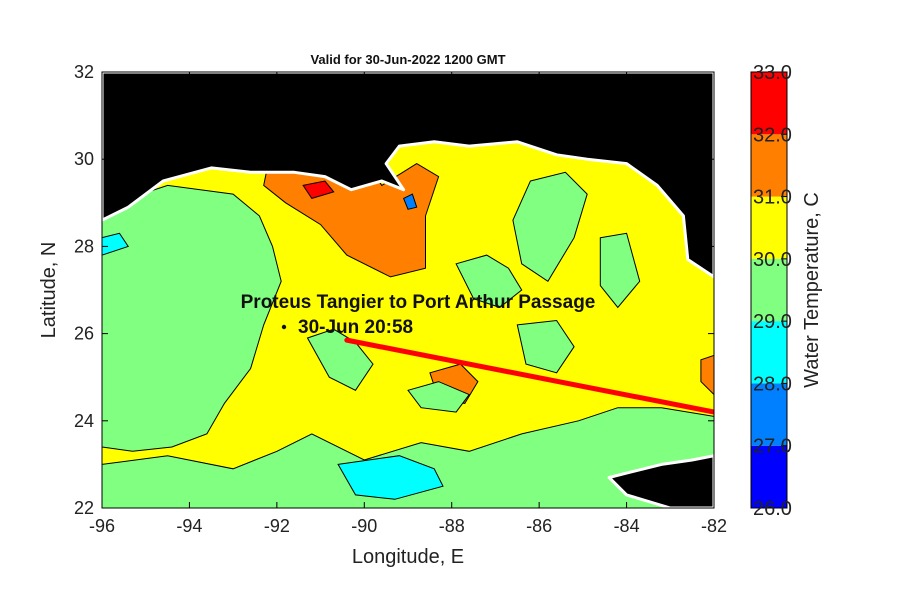 The height and width of the screenshot is (600, 900). What do you see at coordinates (772, 509) in the screenshot?
I see `colorbar-tick-label: 26.0` at bounding box center [772, 509].